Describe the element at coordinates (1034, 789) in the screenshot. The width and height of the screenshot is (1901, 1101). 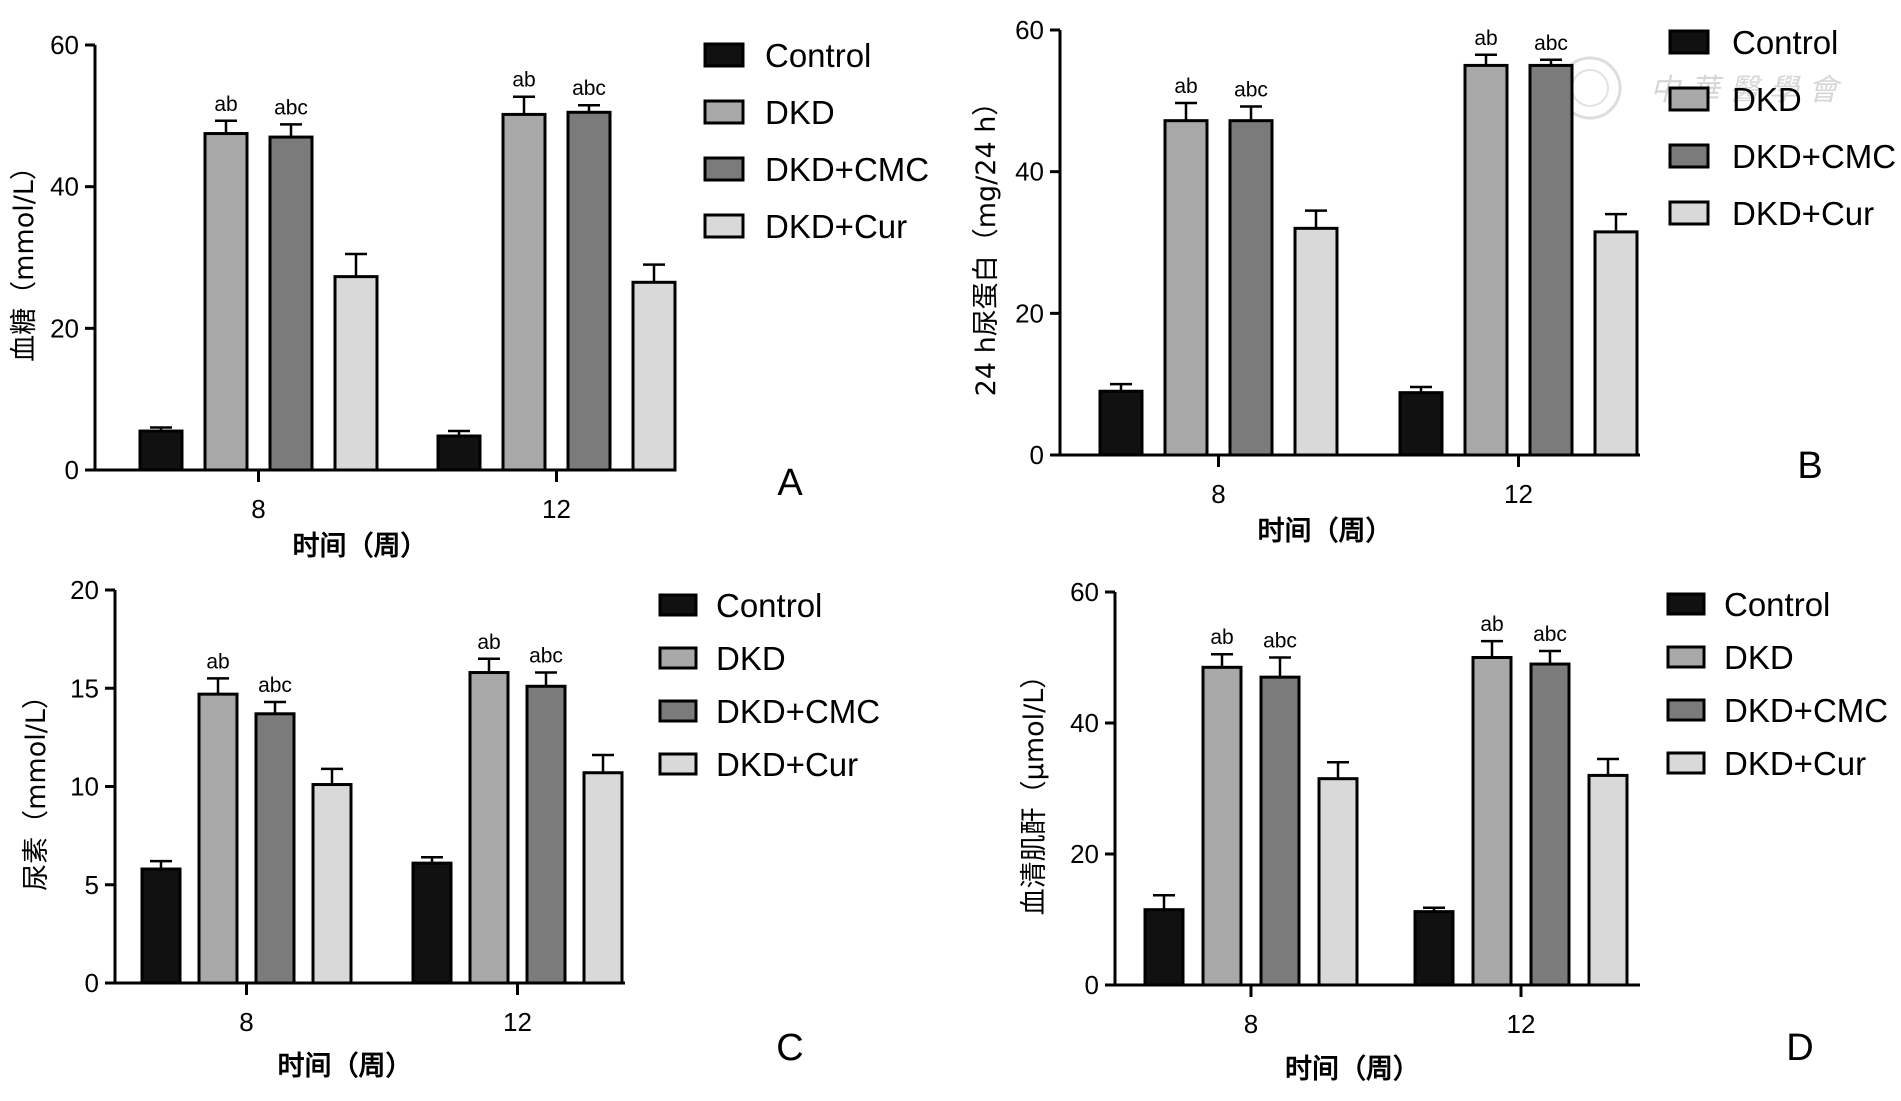
I see `y-axis-title: 血清肌酐（μmol/L）` at that location.